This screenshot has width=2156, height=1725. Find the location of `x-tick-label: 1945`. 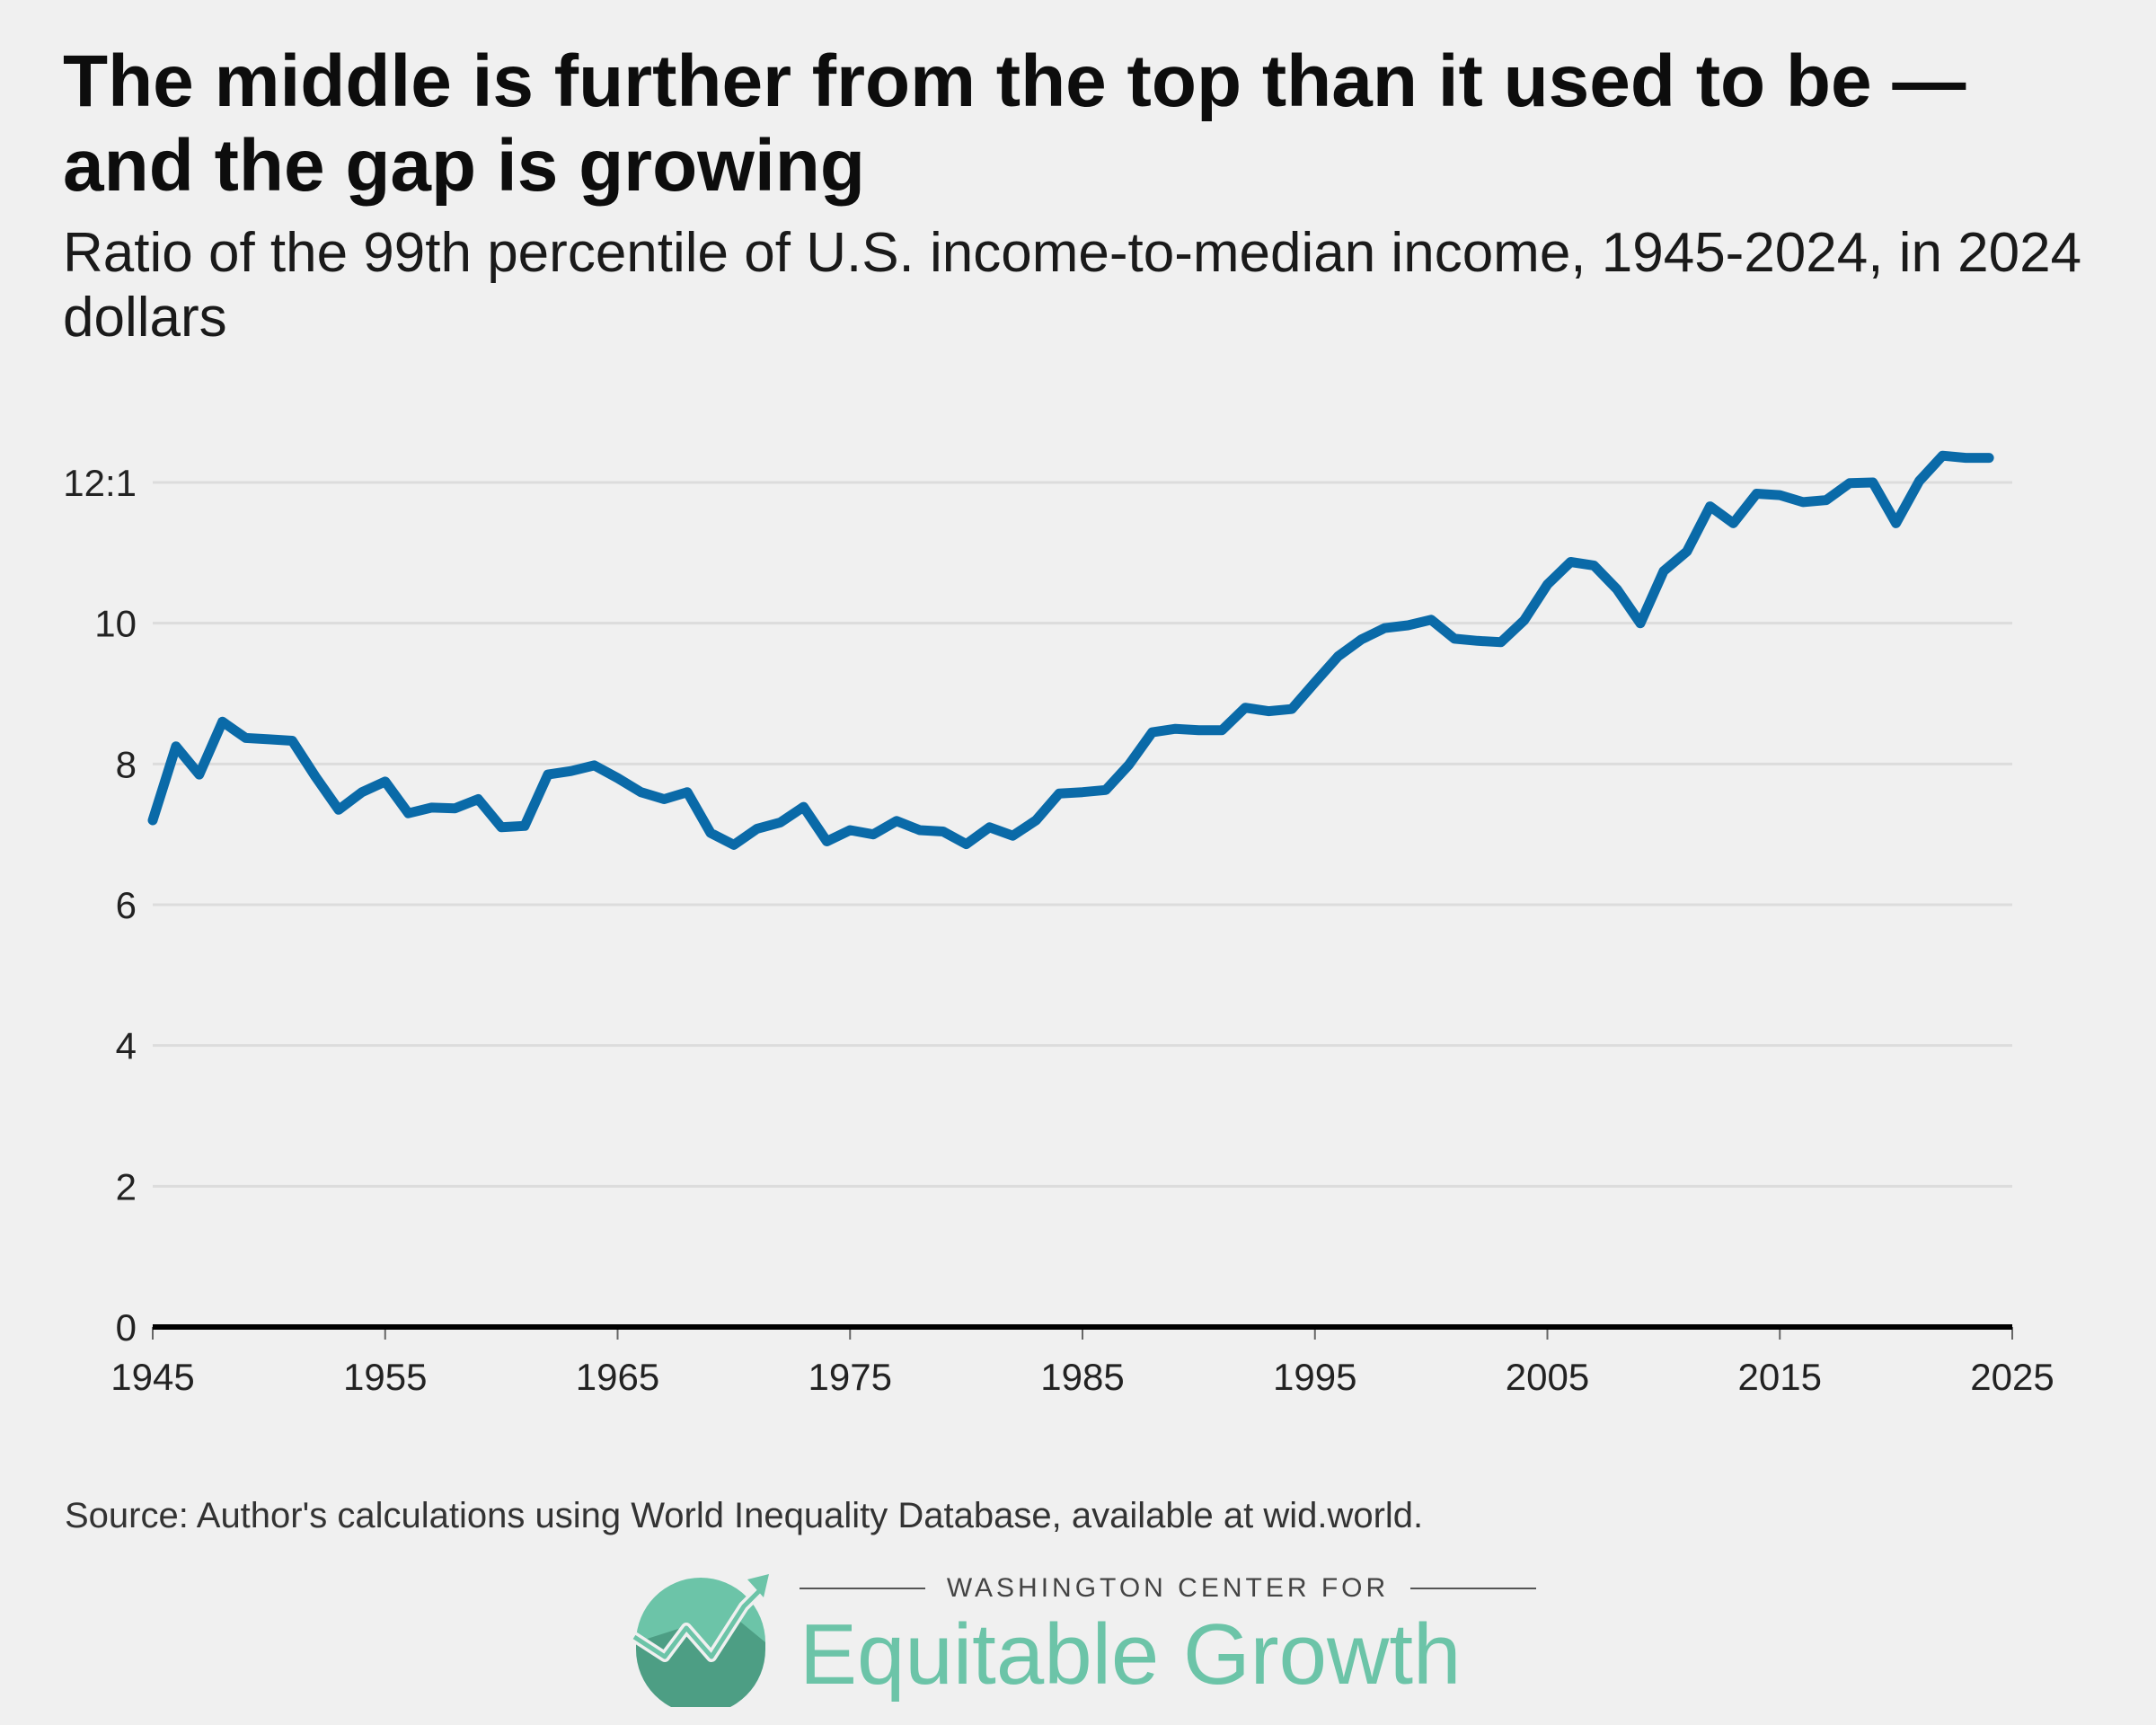

x-tick-label: 1945 is located at coordinates (152, 1377).